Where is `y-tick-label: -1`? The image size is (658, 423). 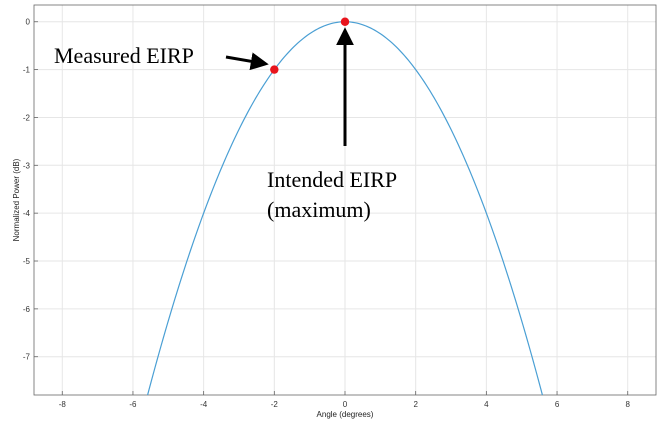
y-tick-label: -1 is located at coordinates (27, 70).